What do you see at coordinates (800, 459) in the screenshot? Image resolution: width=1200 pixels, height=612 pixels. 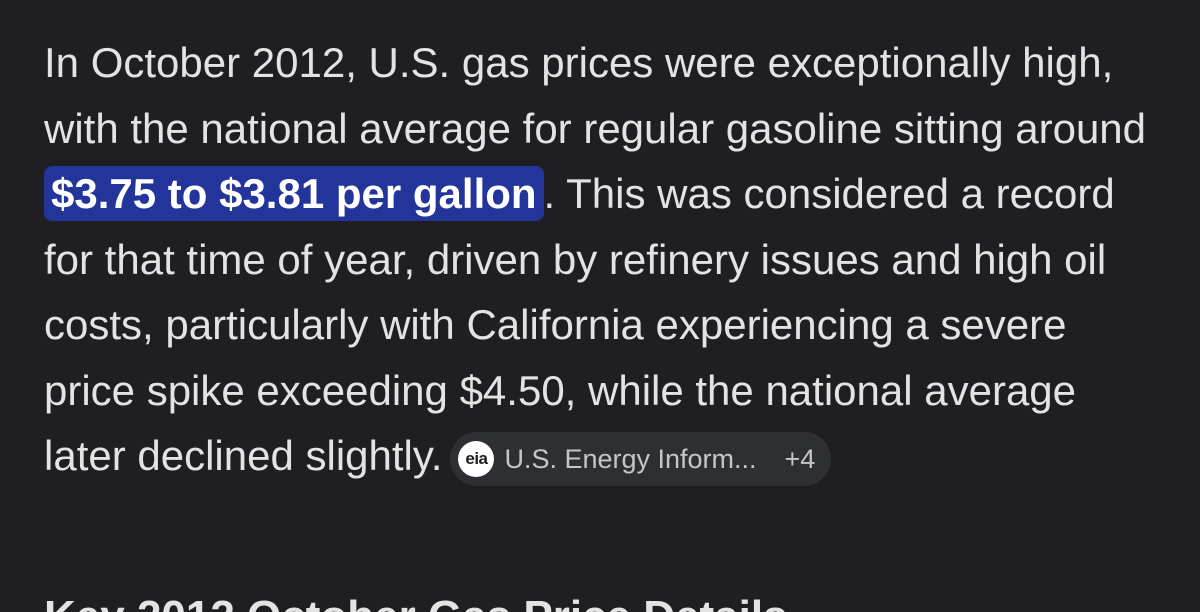 I see `source-count: +4` at bounding box center [800, 459].